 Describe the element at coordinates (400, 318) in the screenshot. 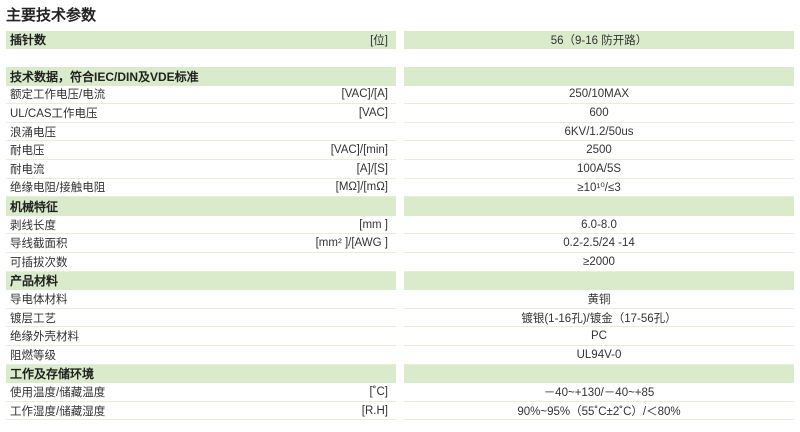

I see `table-row: 镀层工艺 镀银(1-16孔)/镀金（17-56孔）` at that location.